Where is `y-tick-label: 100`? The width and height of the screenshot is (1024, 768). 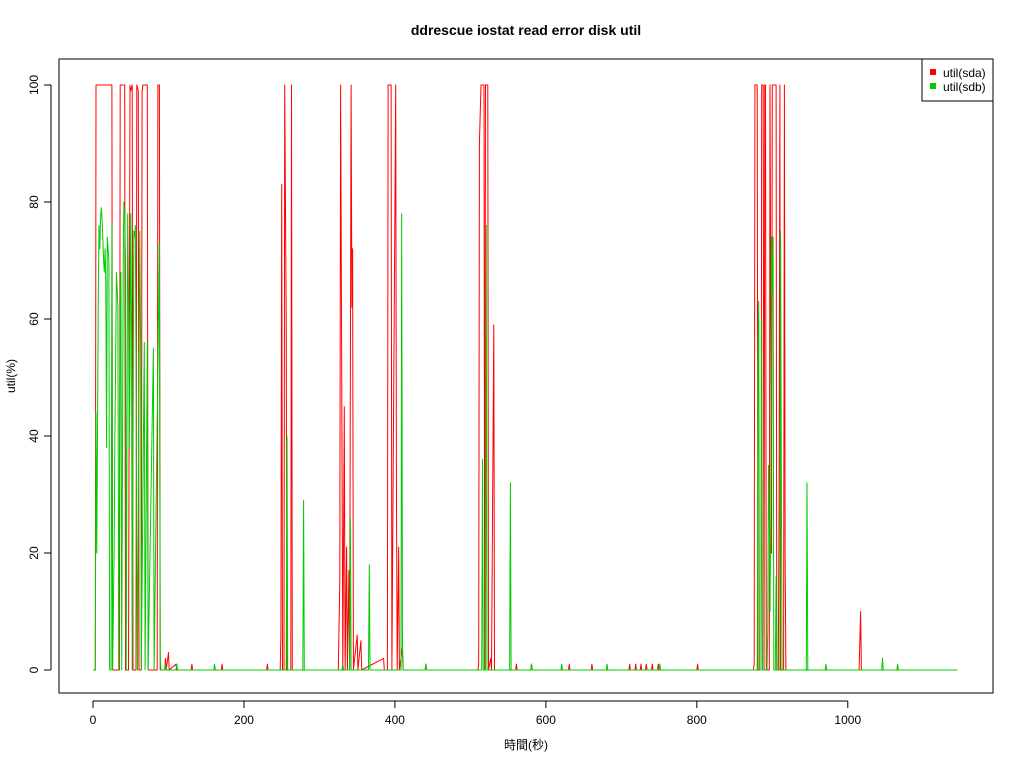 y-tick-label: 100 is located at coordinates (34, 85).